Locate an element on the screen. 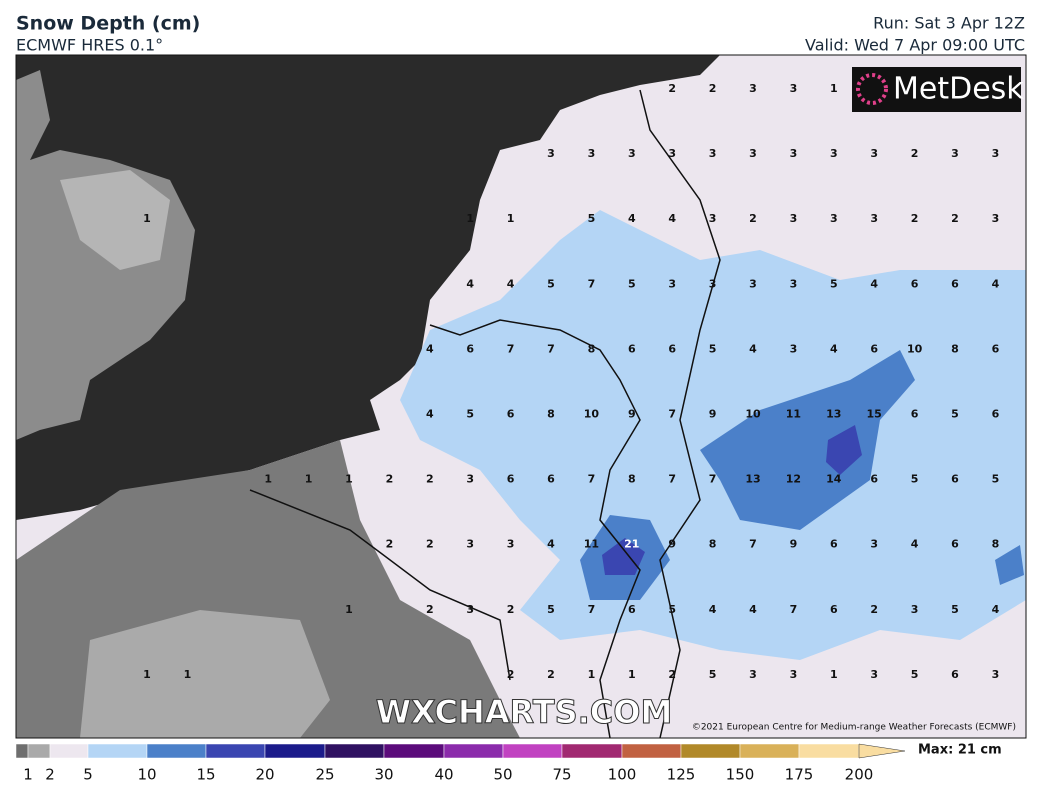 The height and width of the screenshot is (804, 1042). legend-label: 175 is located at coordinates (799, 775).